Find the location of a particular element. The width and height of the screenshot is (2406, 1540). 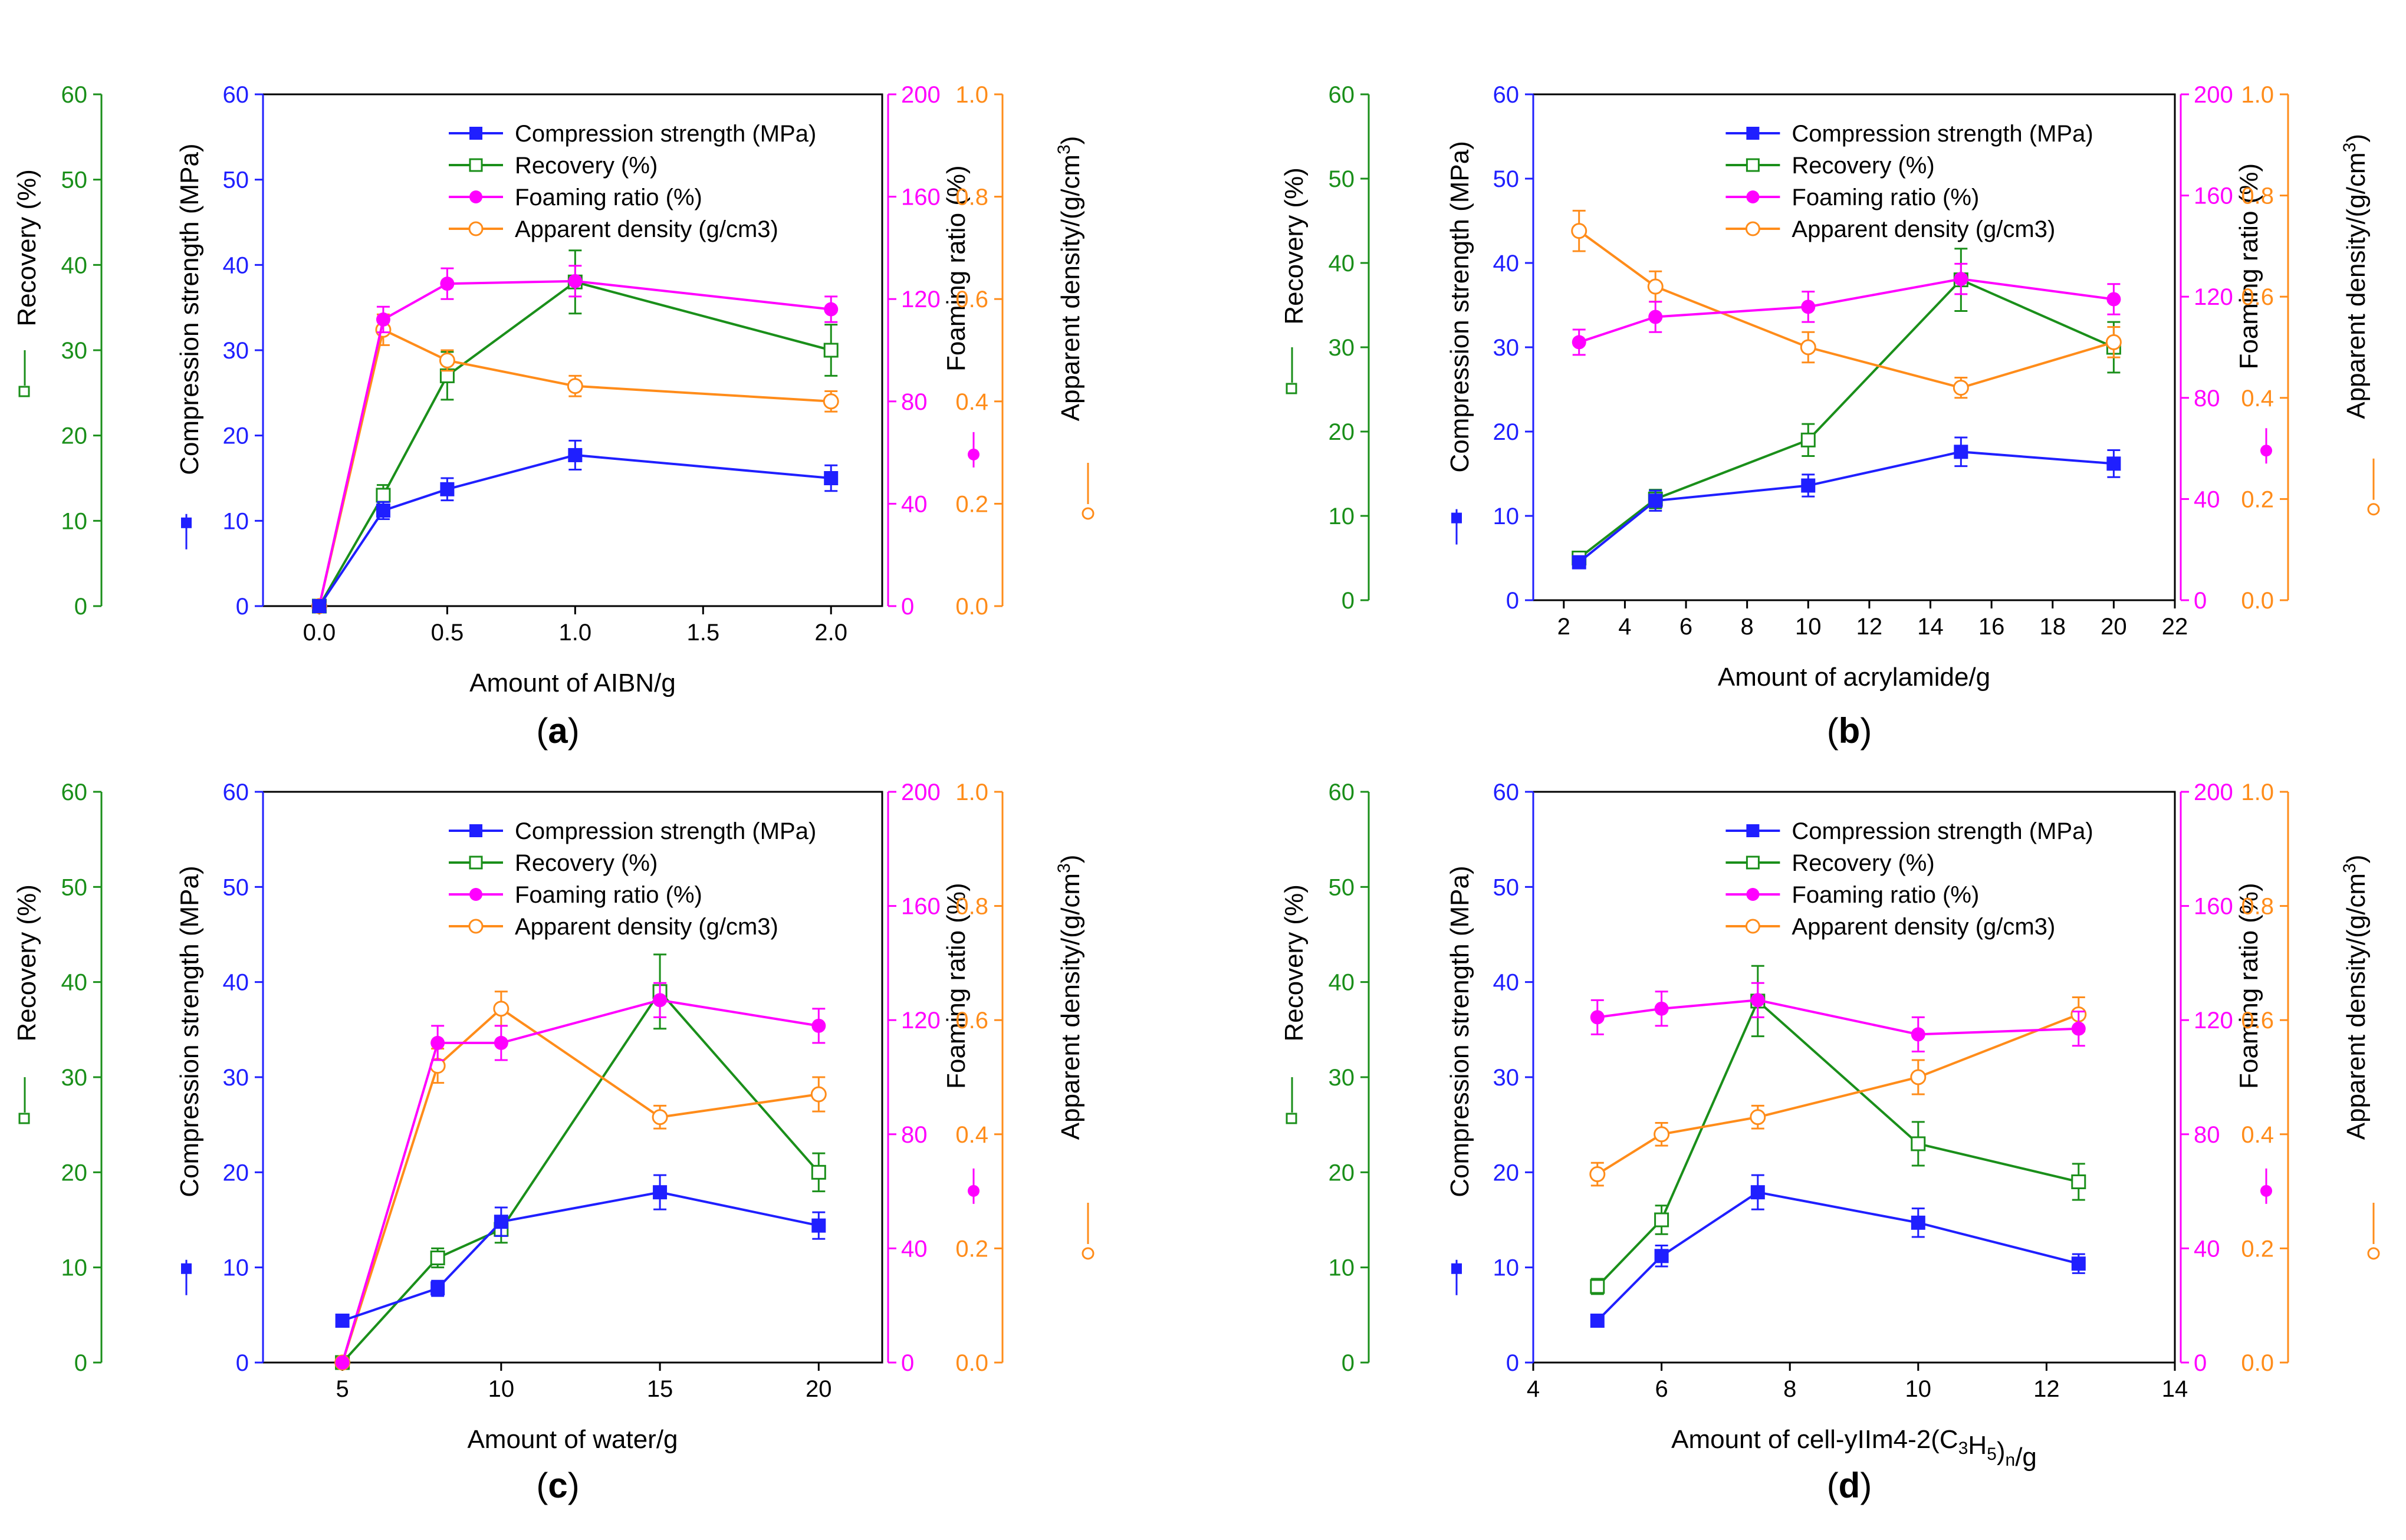

legend-label: Compression strength (MPa) is located at coordinates (1943, 831).